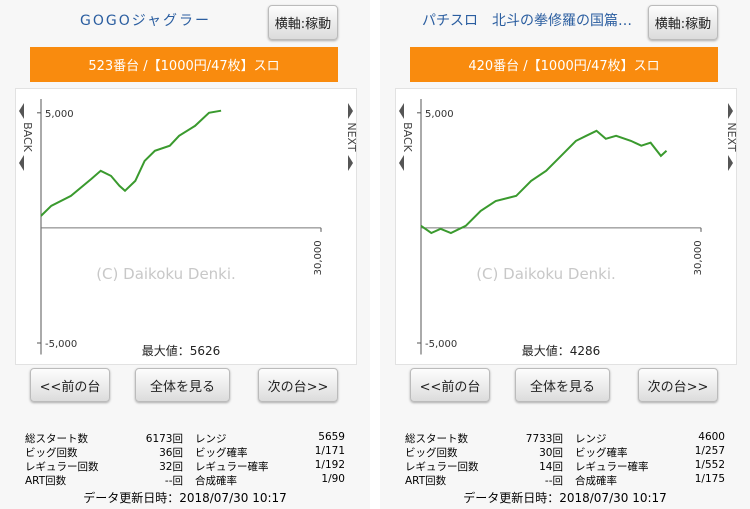 Image resolution: width=750 pixels, height=509 pixels. I want to click on stat-value: 4600, so click(711, 437).